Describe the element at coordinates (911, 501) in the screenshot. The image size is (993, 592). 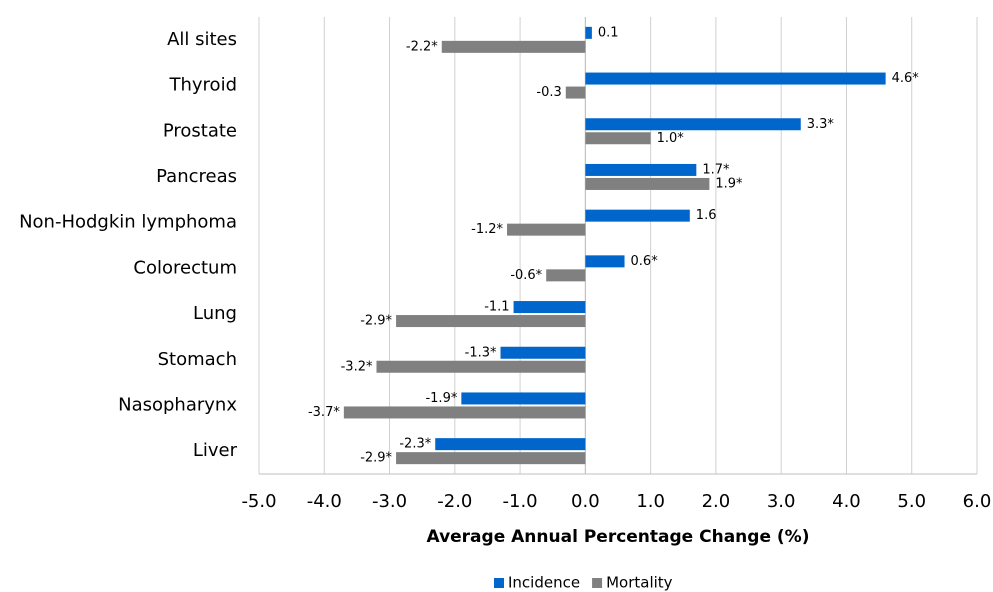
I see `x-tick-label: 5.0` at that location.